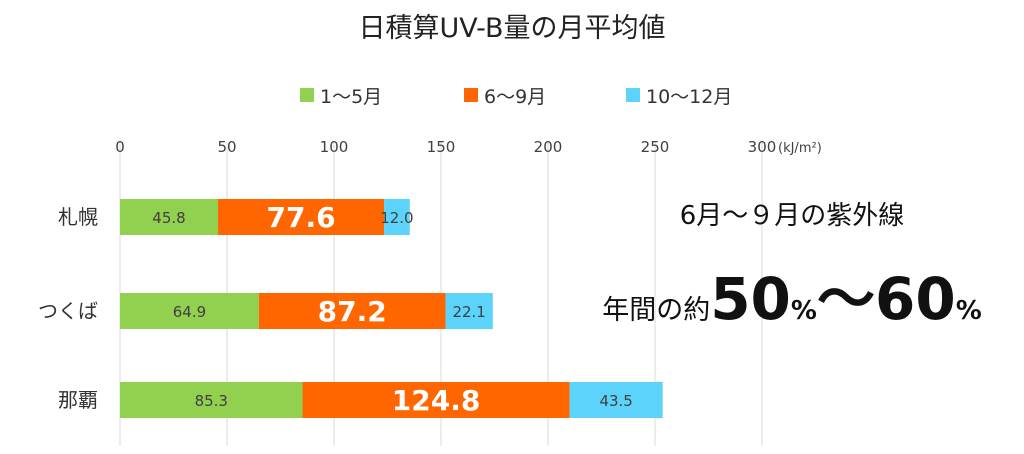 This screenshot has width=1024, height=454. I want to click on x-tick-label-3: 150, so click(441, 147).